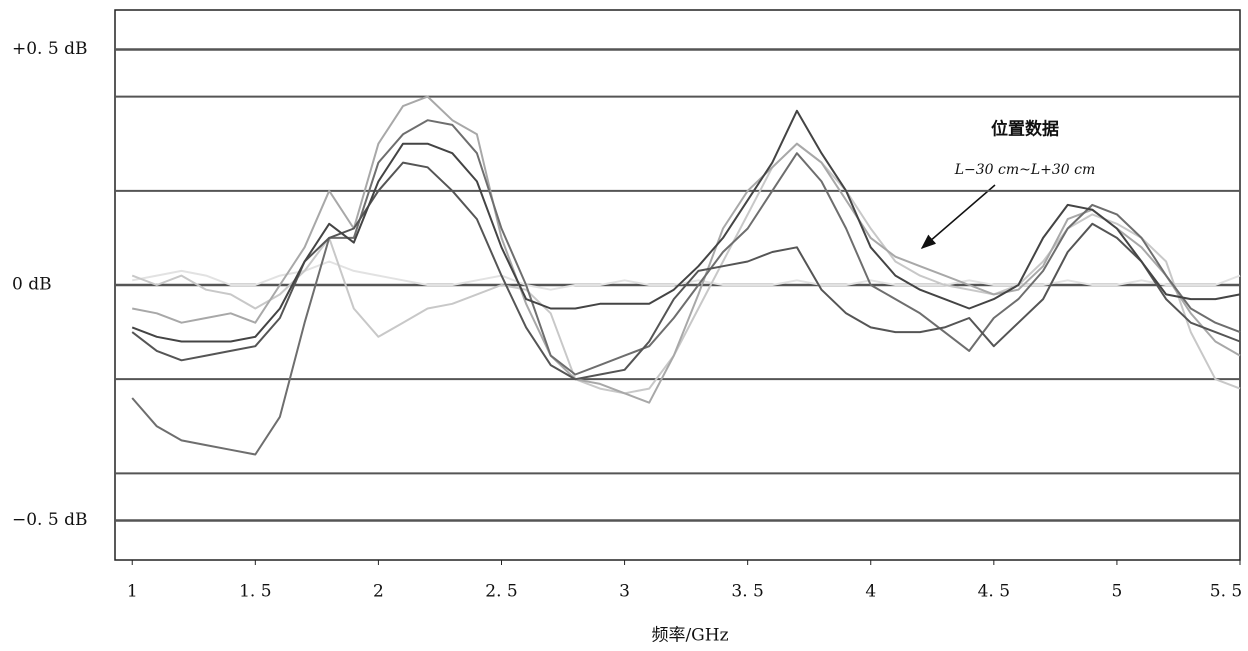 Image resolution: width=1248 pixels, height=651 pixels. What do you see at coordinates (958, 216) in the screenshot?
I see `annotation-arrow` at bounding box center [958, 216].